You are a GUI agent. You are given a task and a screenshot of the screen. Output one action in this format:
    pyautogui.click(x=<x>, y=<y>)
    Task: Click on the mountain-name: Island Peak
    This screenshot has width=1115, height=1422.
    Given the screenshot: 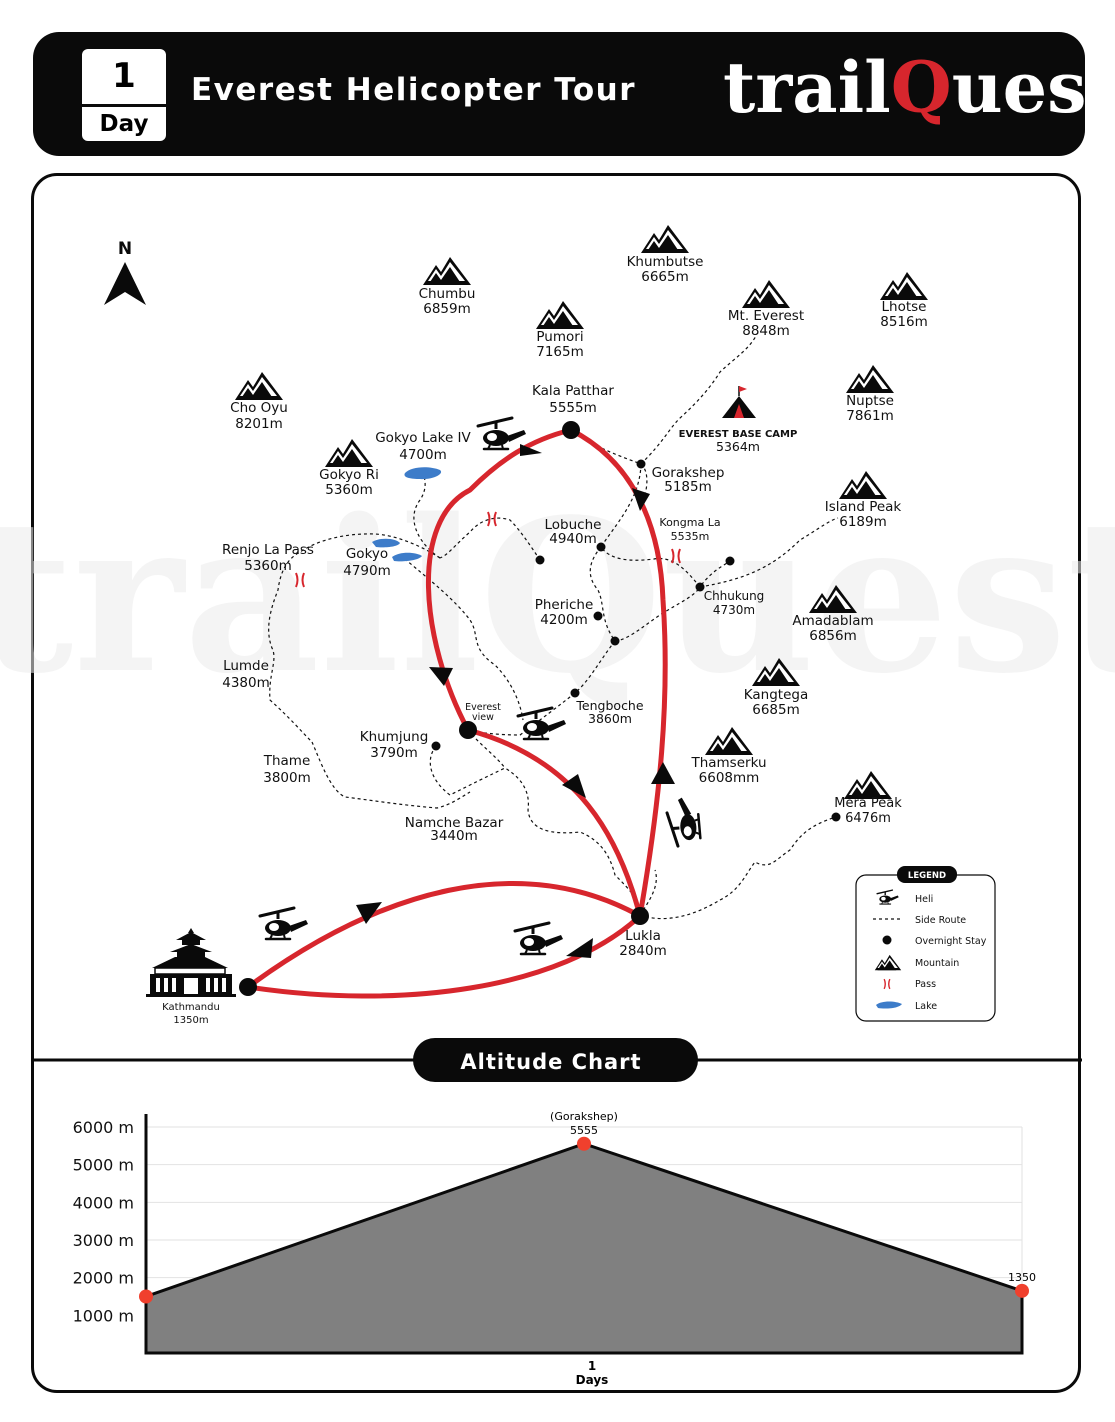 What is the action you would take?
    pyautogui.click(x=863, y=507)
    